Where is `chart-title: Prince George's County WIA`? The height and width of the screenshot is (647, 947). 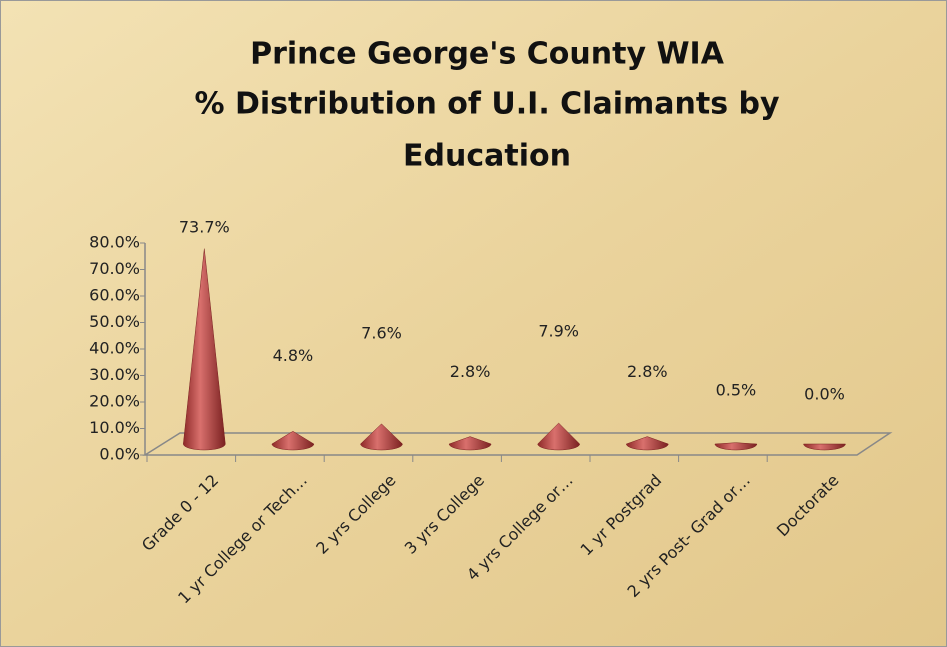 chart-title: Prince George's County WIA is located at coordinates (487, 54).